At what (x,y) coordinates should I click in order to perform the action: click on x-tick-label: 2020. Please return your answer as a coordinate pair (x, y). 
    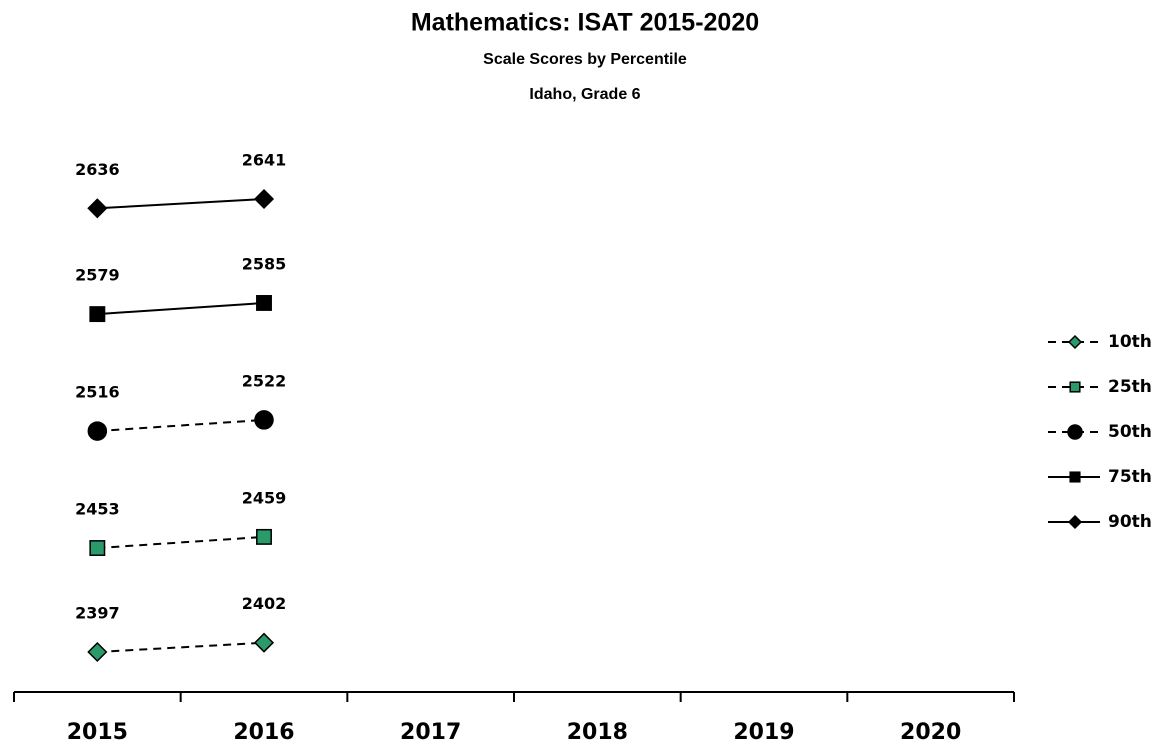
    Looking at the image, I should click on (930, 732).